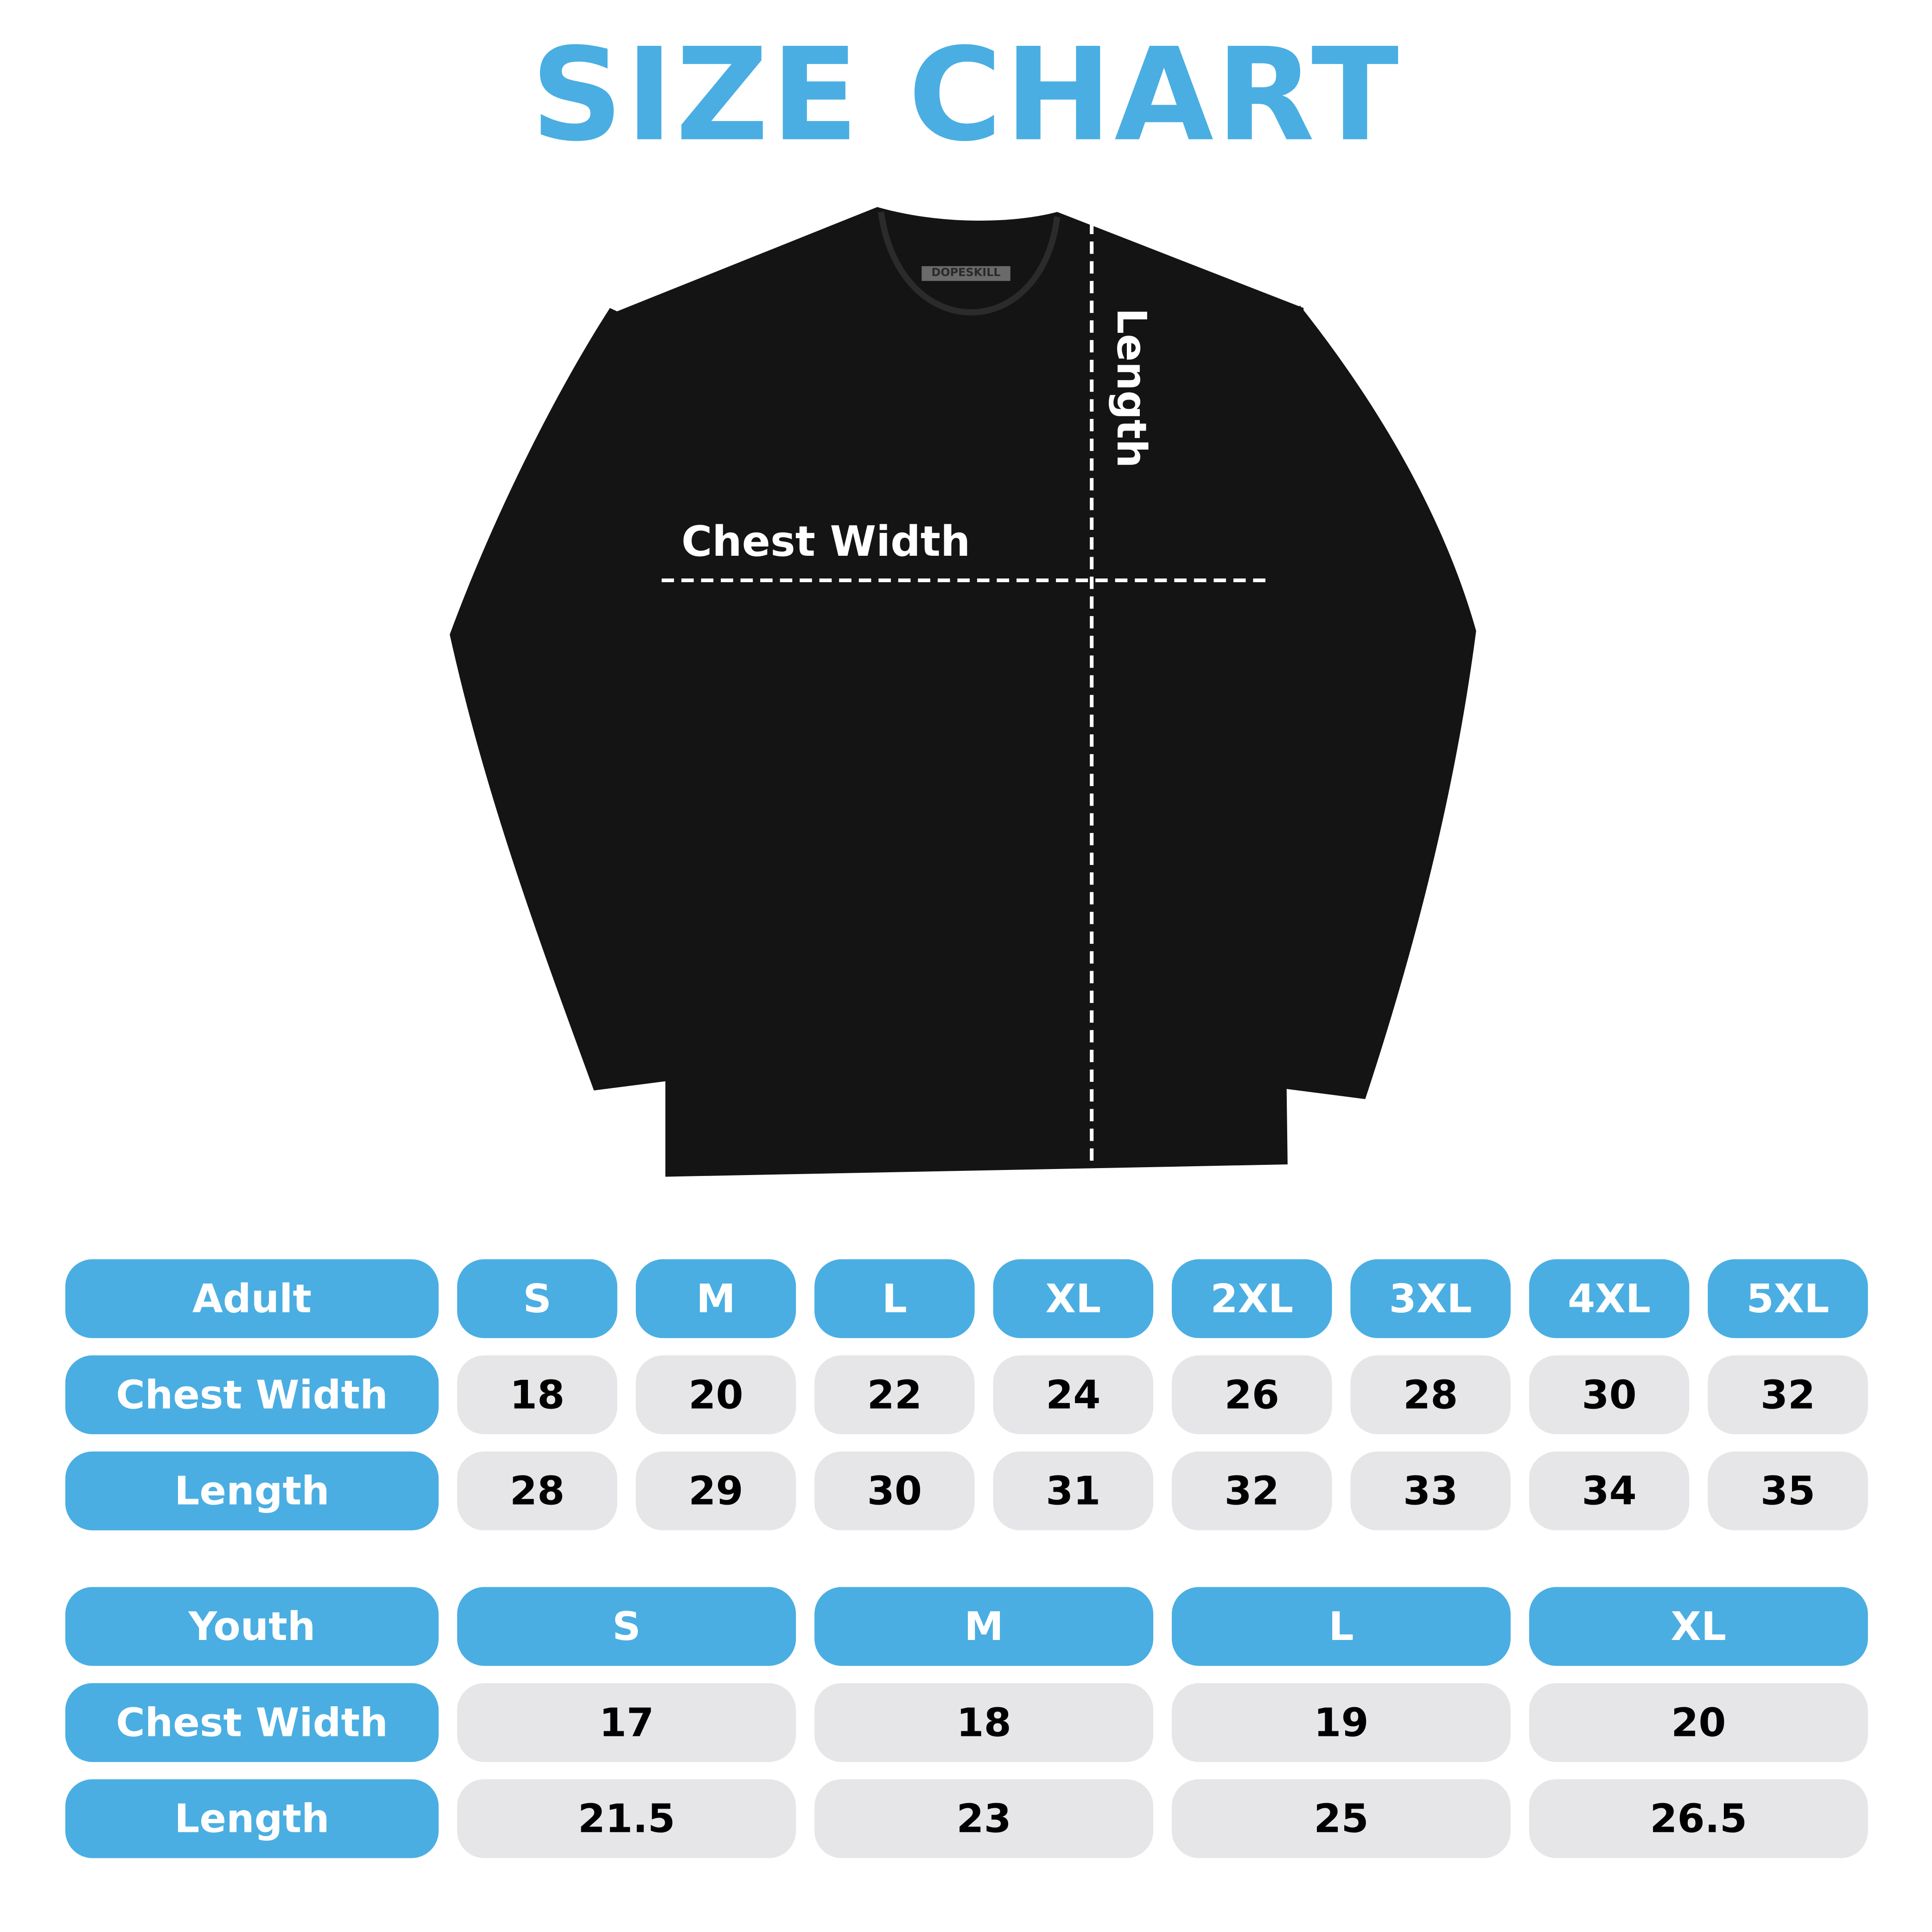 The image size is (1932, 1932). I want to click on adult-value-cell: 26, so click(1251, 1395).